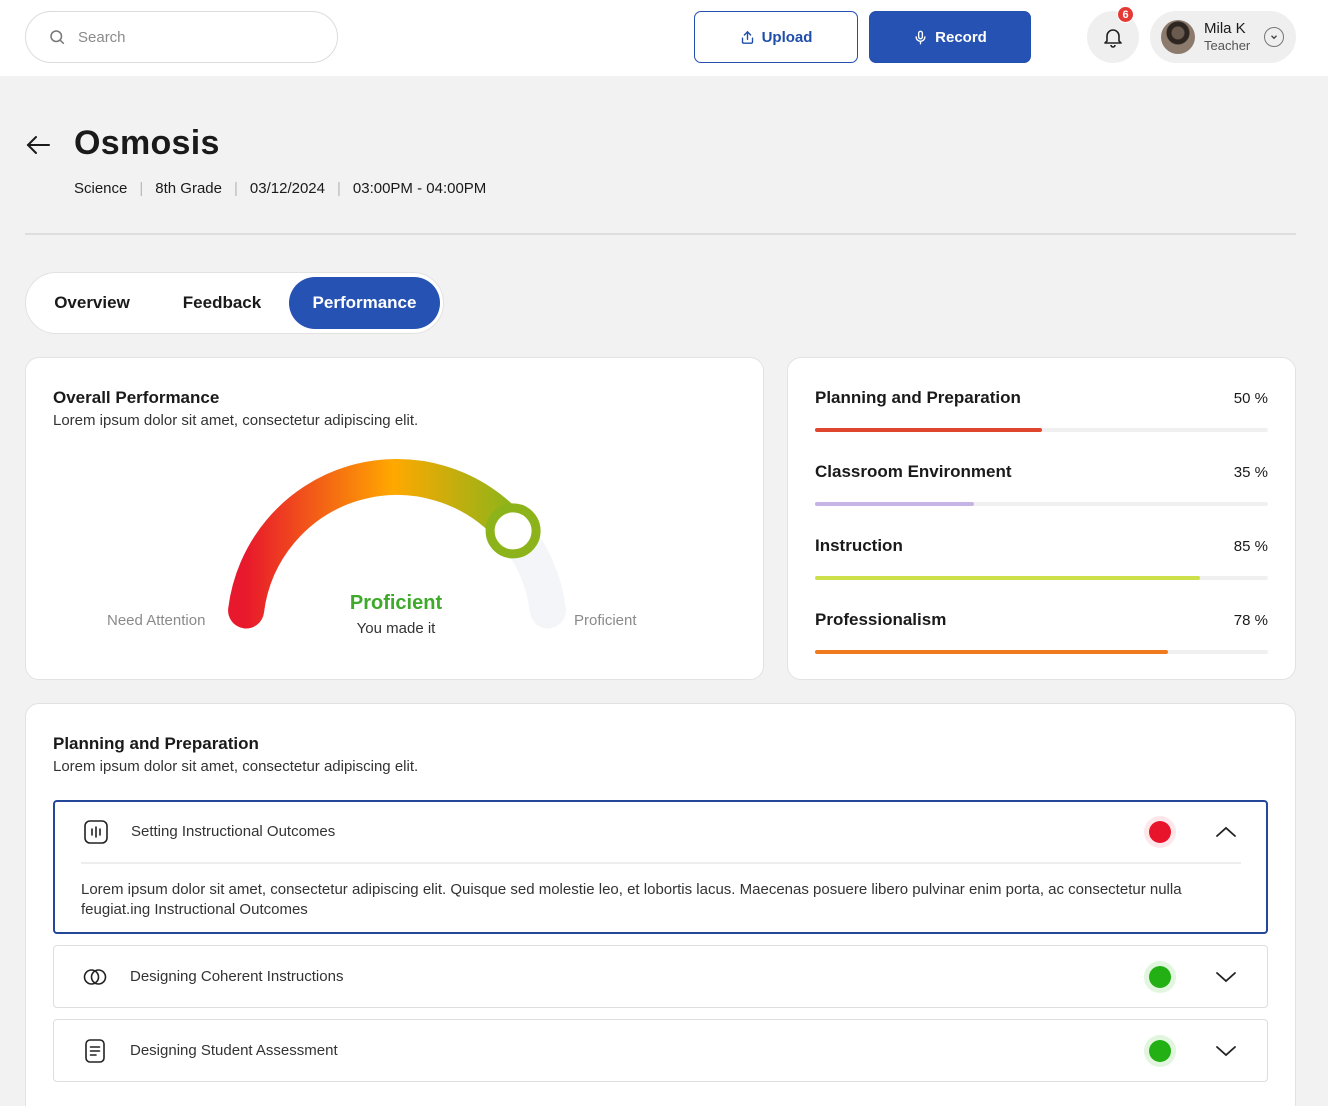 The height and width of the screenshot is (1106, 1328). Describe the element at coordinates (664, 38) in the screenshot. I see `top-bar: Upload Record 6 Mila K Teacher` at that location.